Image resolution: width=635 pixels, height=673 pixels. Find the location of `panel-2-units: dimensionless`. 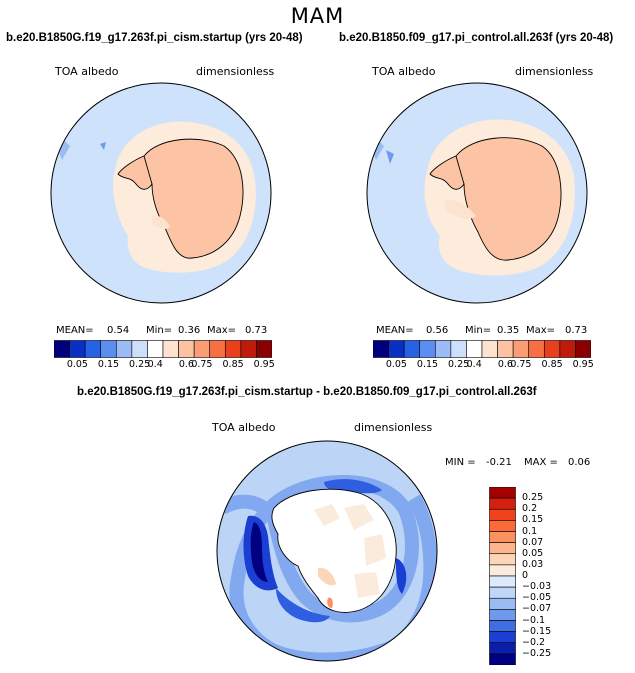

panel-2-units: dimensionless is located at coordinates (554, 71).